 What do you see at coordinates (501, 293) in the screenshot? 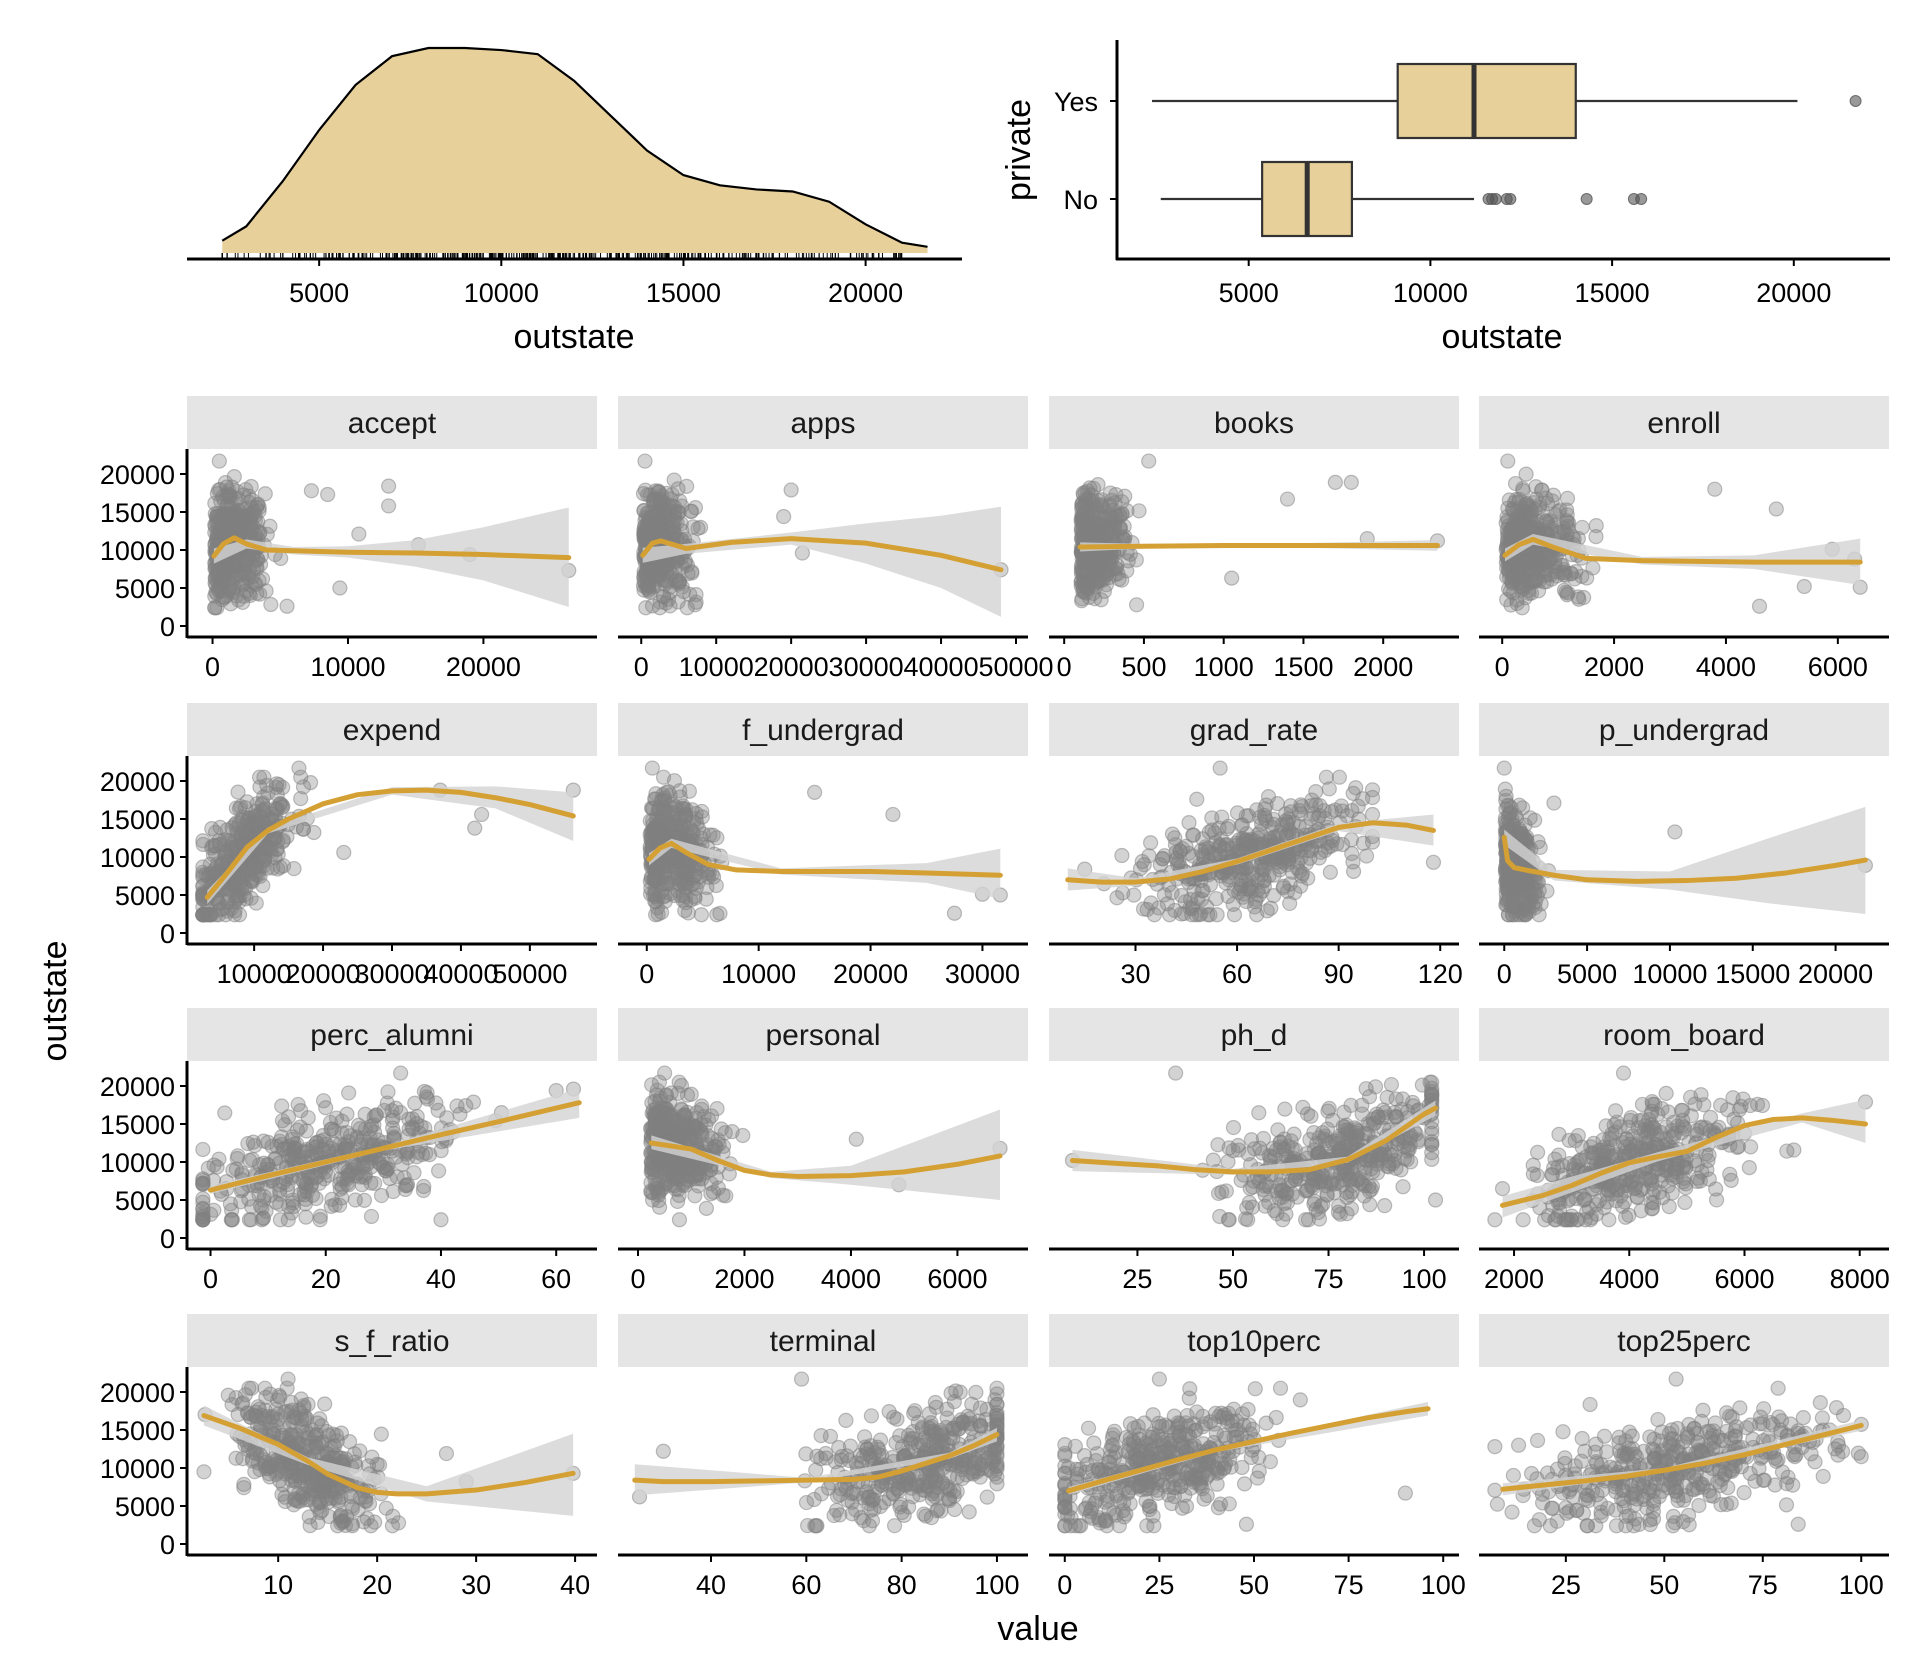
I see `density-x-tick-label: 10000` at bounding box center [501, 293].